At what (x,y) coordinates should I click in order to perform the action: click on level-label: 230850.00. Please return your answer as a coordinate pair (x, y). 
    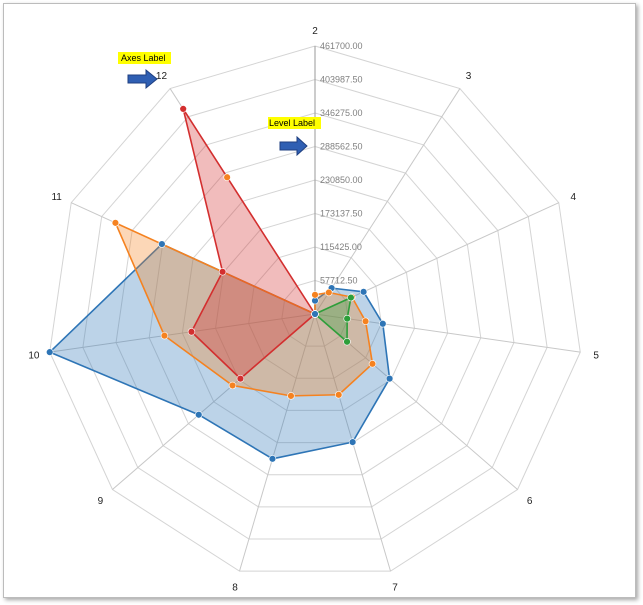
    Looking at the image, I should click on (341, 180).